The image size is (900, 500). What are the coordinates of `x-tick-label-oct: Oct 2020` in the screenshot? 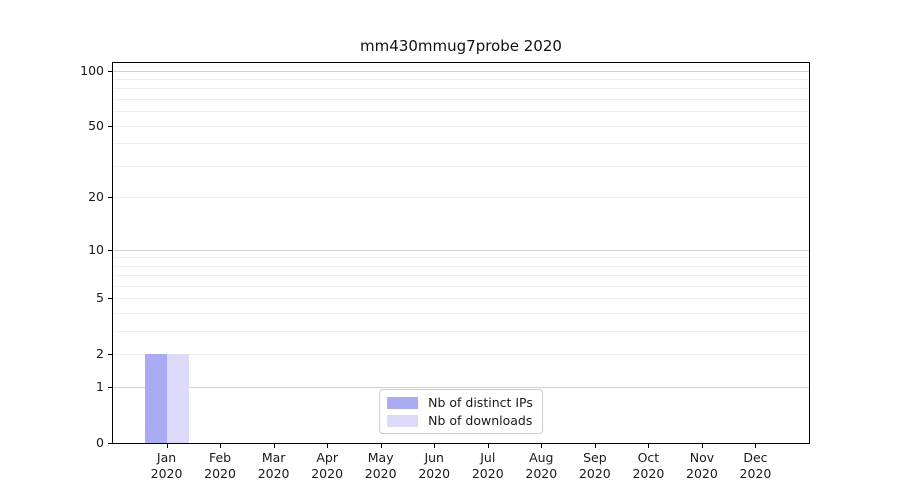 It's located at (648, 465).